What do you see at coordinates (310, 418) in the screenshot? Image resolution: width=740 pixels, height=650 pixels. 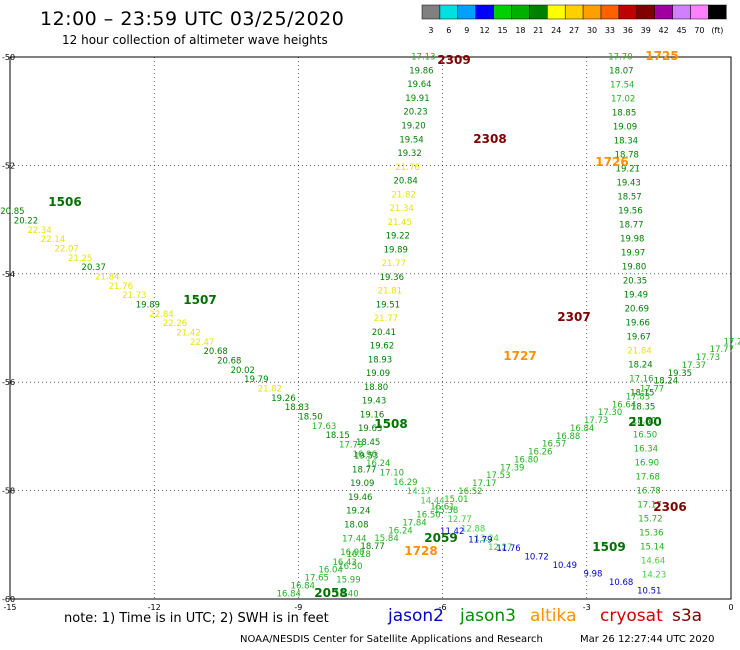 I see `swh-value: 18.50` at bounding box center [310, 418].